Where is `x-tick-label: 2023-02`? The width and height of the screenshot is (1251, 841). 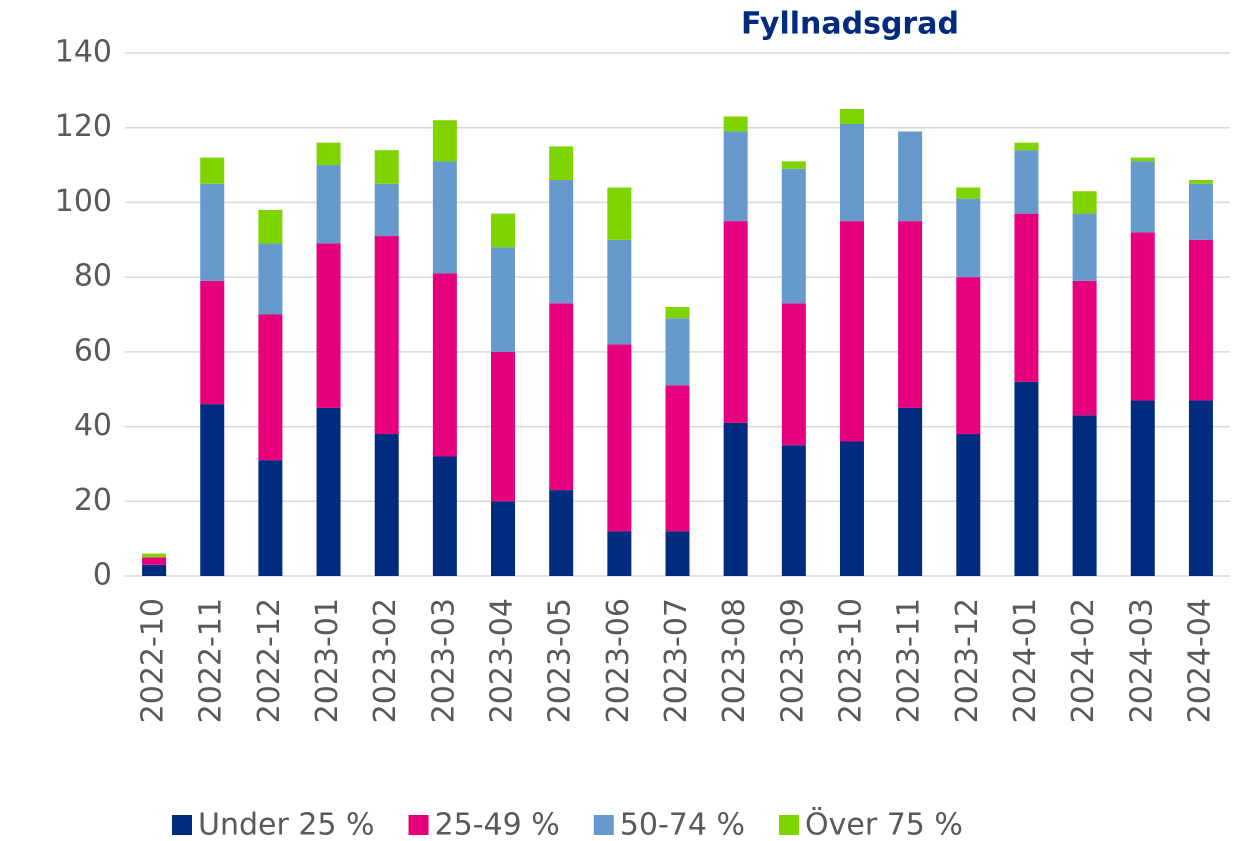 x-tick-label: 2023-02 is located at coordinates (385, 660).